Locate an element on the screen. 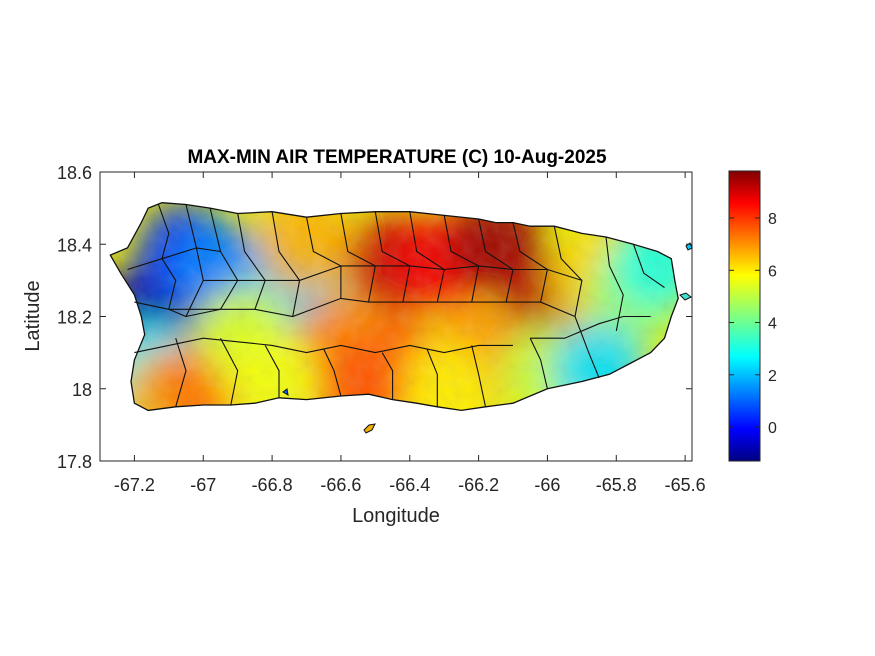 Image resolution: width=875 pixels, height=656 pixels. x-tick-label: -66.2 is located at coordinates (478, 485).